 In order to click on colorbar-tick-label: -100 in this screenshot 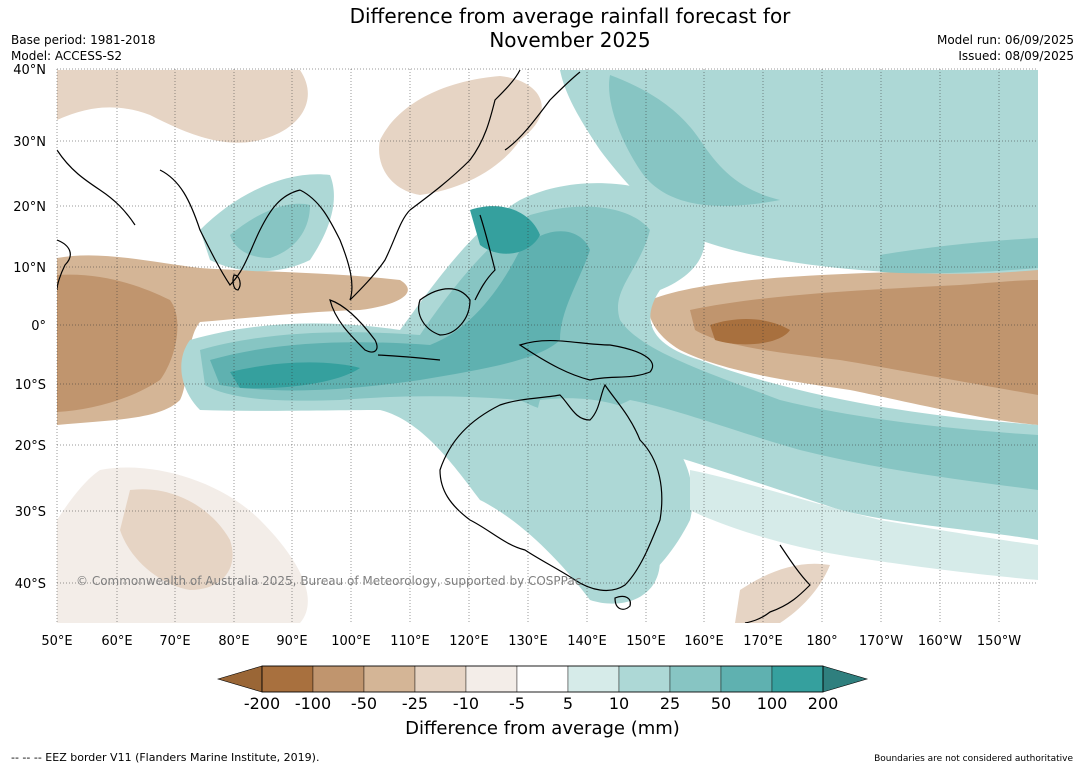, I will do `click(313, 703)`.